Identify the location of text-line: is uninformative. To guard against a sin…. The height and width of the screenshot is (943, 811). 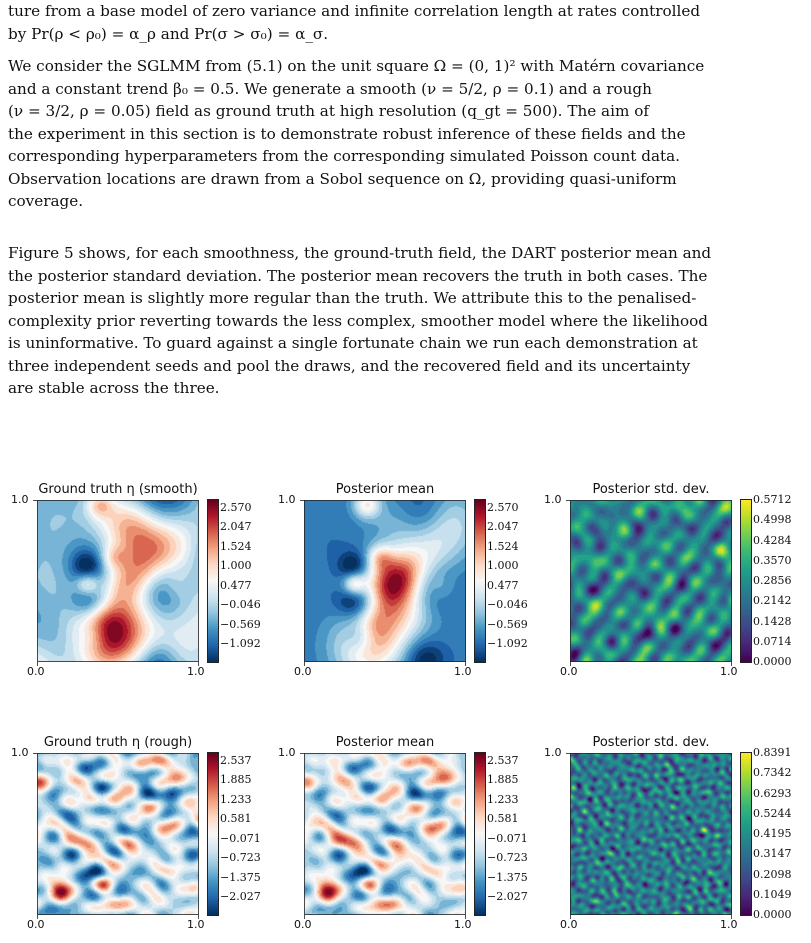
(353, 343).